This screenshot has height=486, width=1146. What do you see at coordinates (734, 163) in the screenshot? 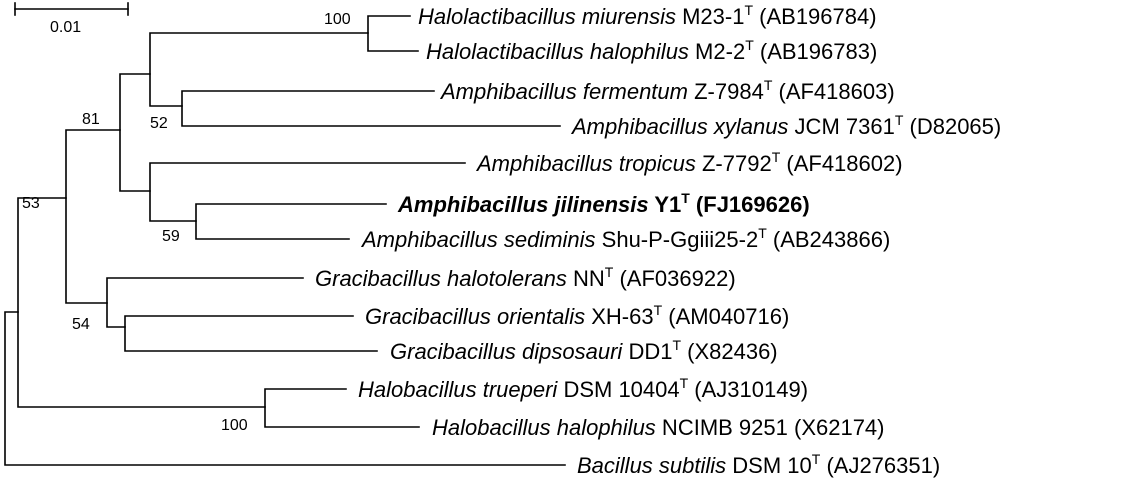
I see `taxon-strain: Z-7792` at bounding box center [734, 163].